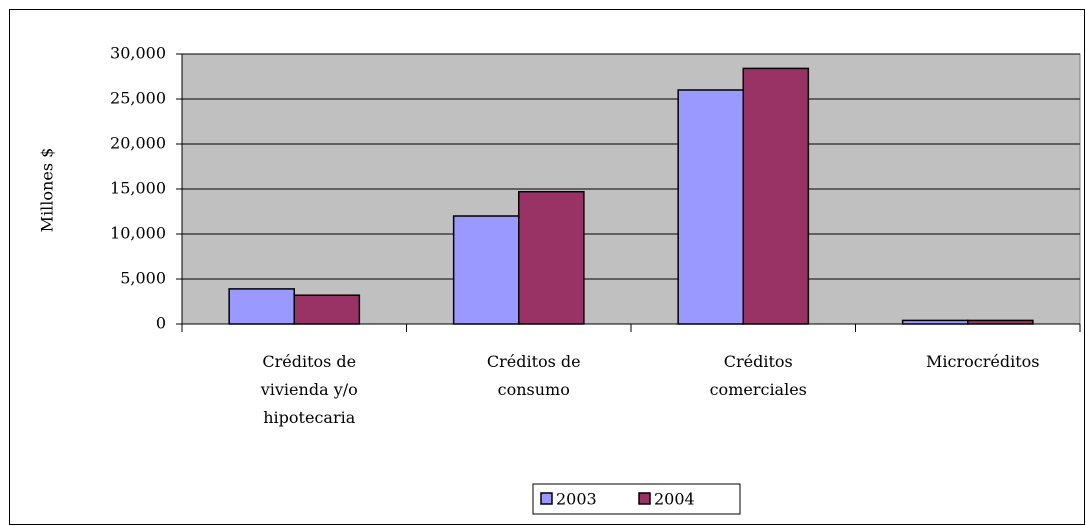 This screenshot has width=1086, height=526. What do you see at coordinates (138, 188) in the screenshot?
I see `y-tick-label: 15,000` at bounding box center [138, 188].